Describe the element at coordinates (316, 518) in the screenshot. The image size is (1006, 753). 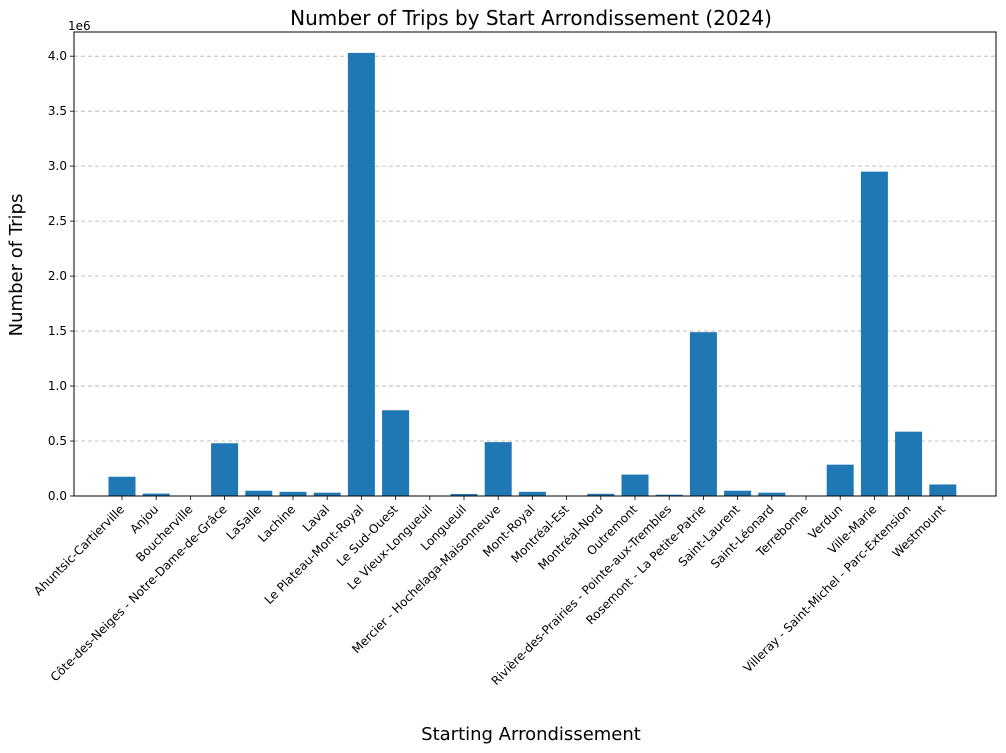
I see `x-tick-label: Laval` at that location.